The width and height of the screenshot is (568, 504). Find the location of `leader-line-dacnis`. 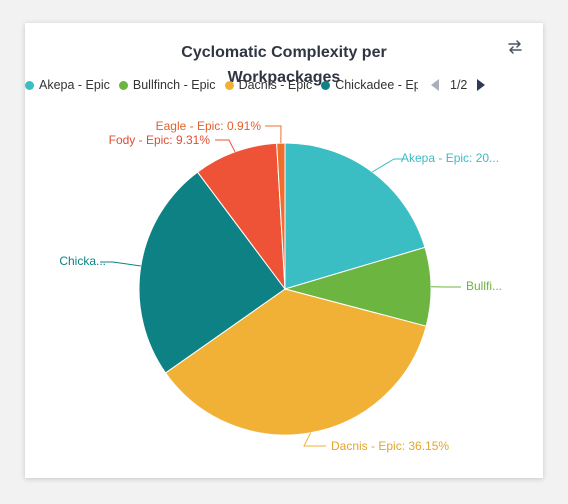

leader-line-dacnis is located at coordinates (314, 439).